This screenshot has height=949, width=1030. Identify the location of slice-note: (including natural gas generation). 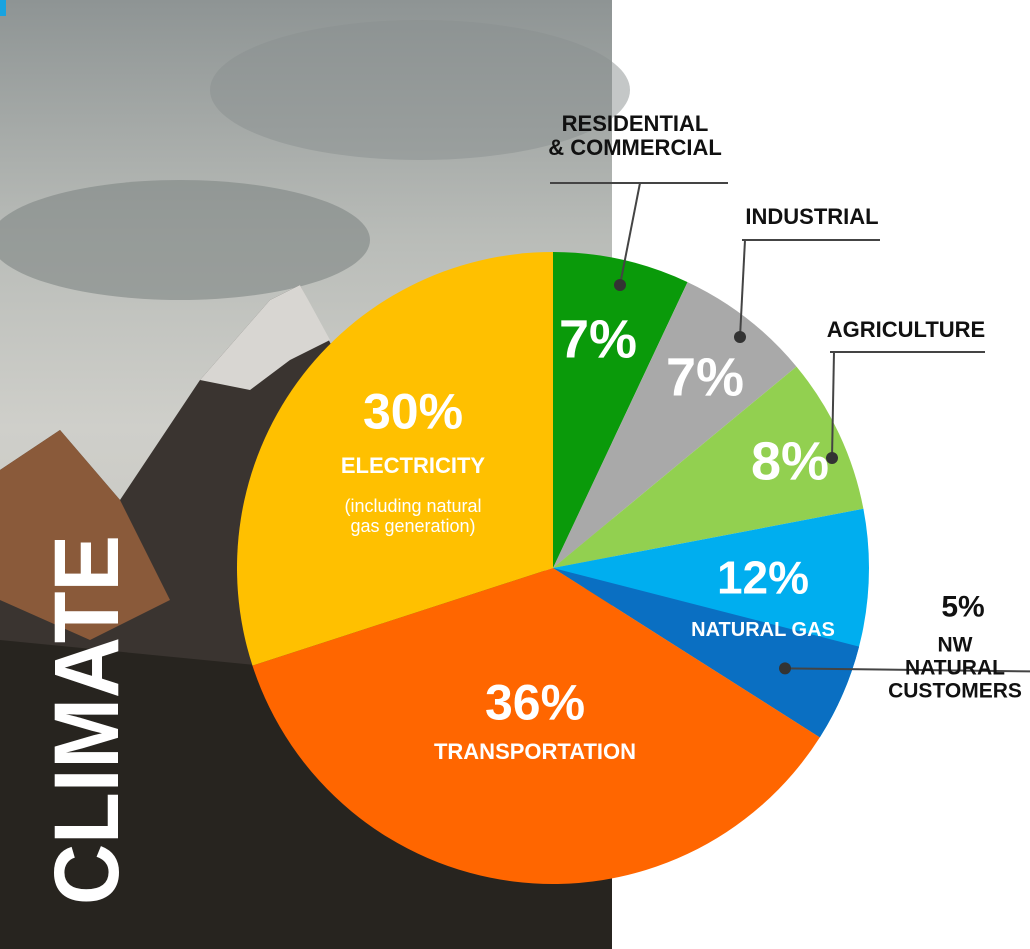
(413, 516).